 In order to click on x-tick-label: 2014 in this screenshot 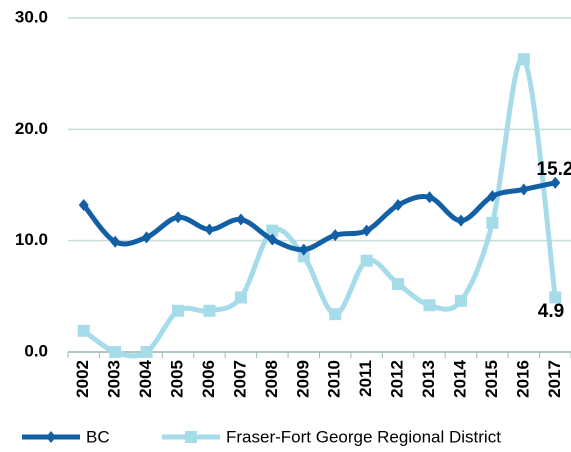, I will do `click(459, 378)`.